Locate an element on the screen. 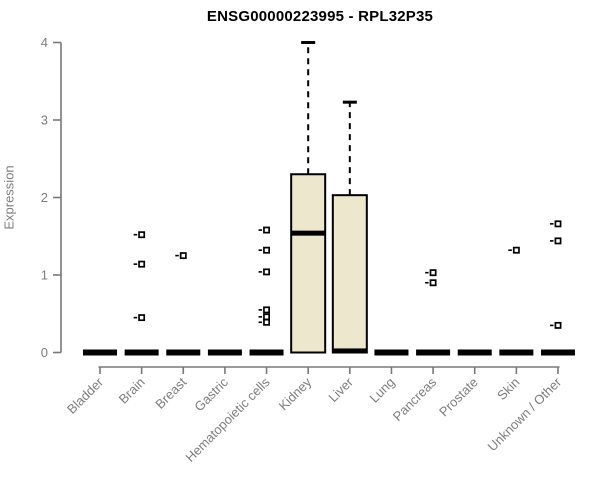  median-line-liver is located at coordinates (349, 351).